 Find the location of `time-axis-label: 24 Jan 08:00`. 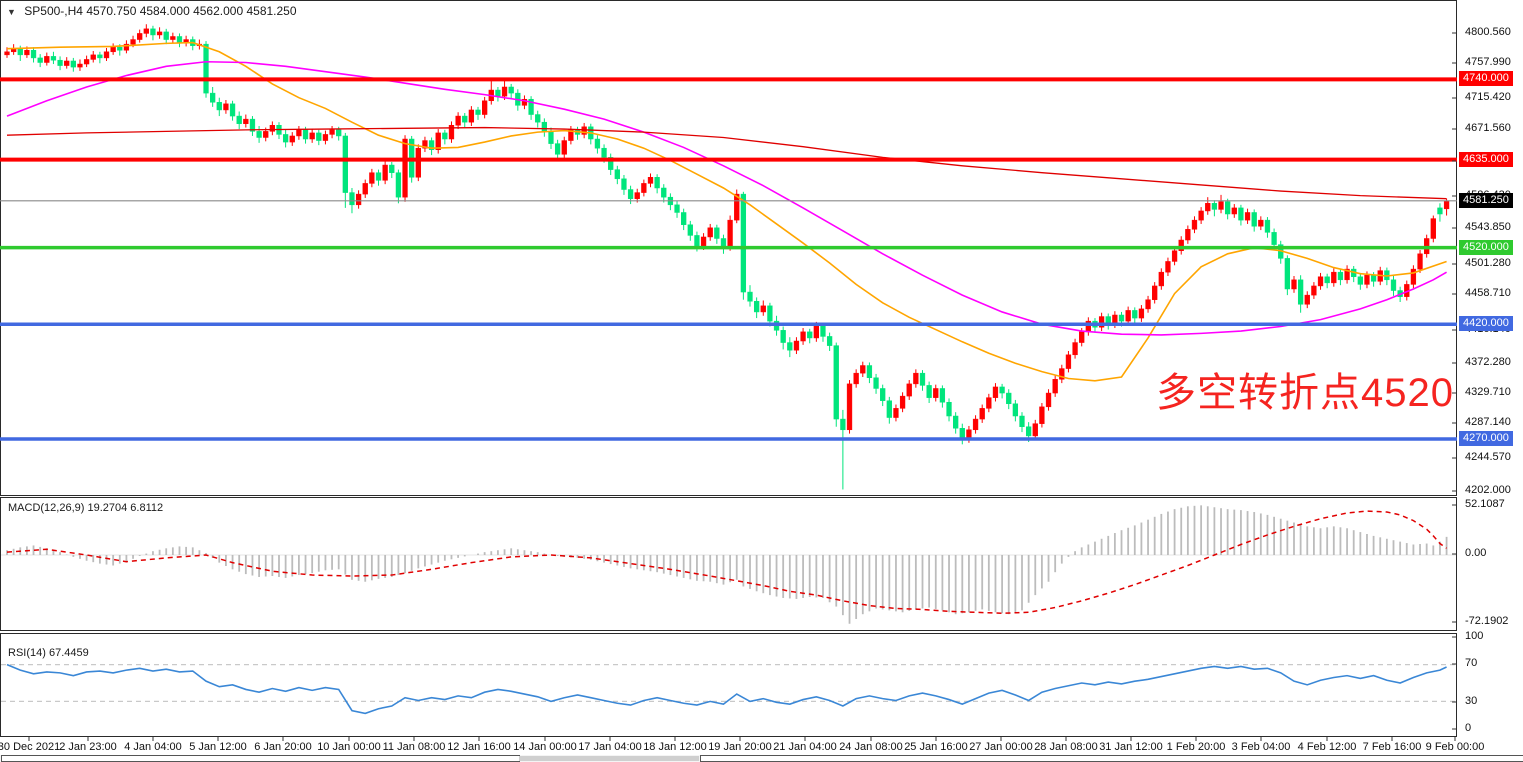

time-axis-label: 24 Jan 08:00 is located at coordinates (871, 747).